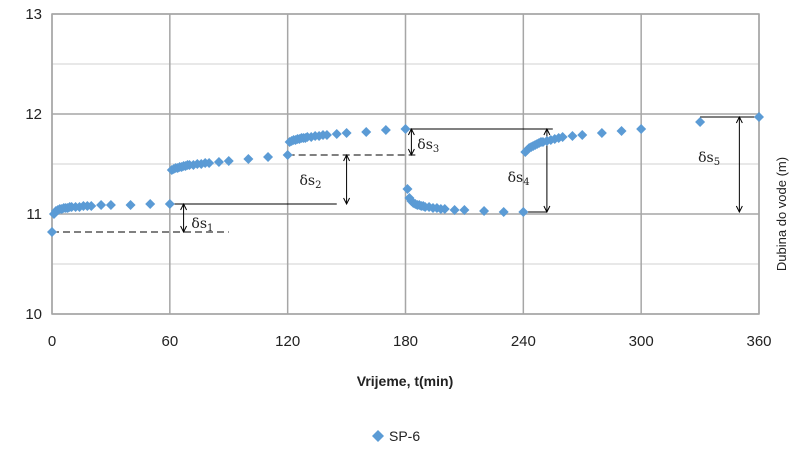 The width and height of the screenshot is (794, 453). I want to click on annotation-label-ds4: δs4, so click(519, 179).